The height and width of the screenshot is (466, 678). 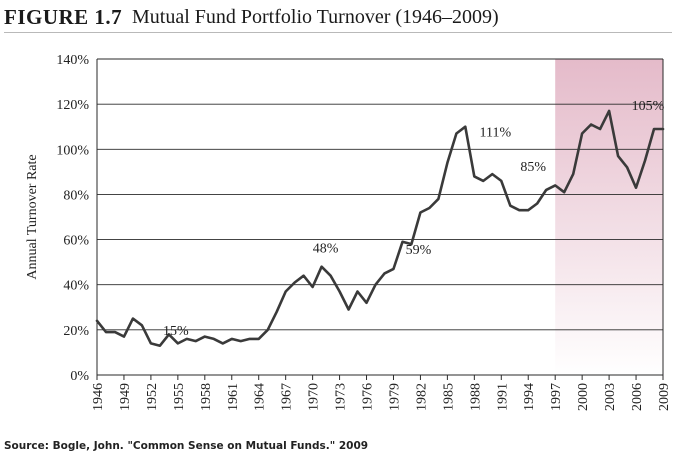 I want to click on x-tick-label: 2003, so click(x=610, y=397).